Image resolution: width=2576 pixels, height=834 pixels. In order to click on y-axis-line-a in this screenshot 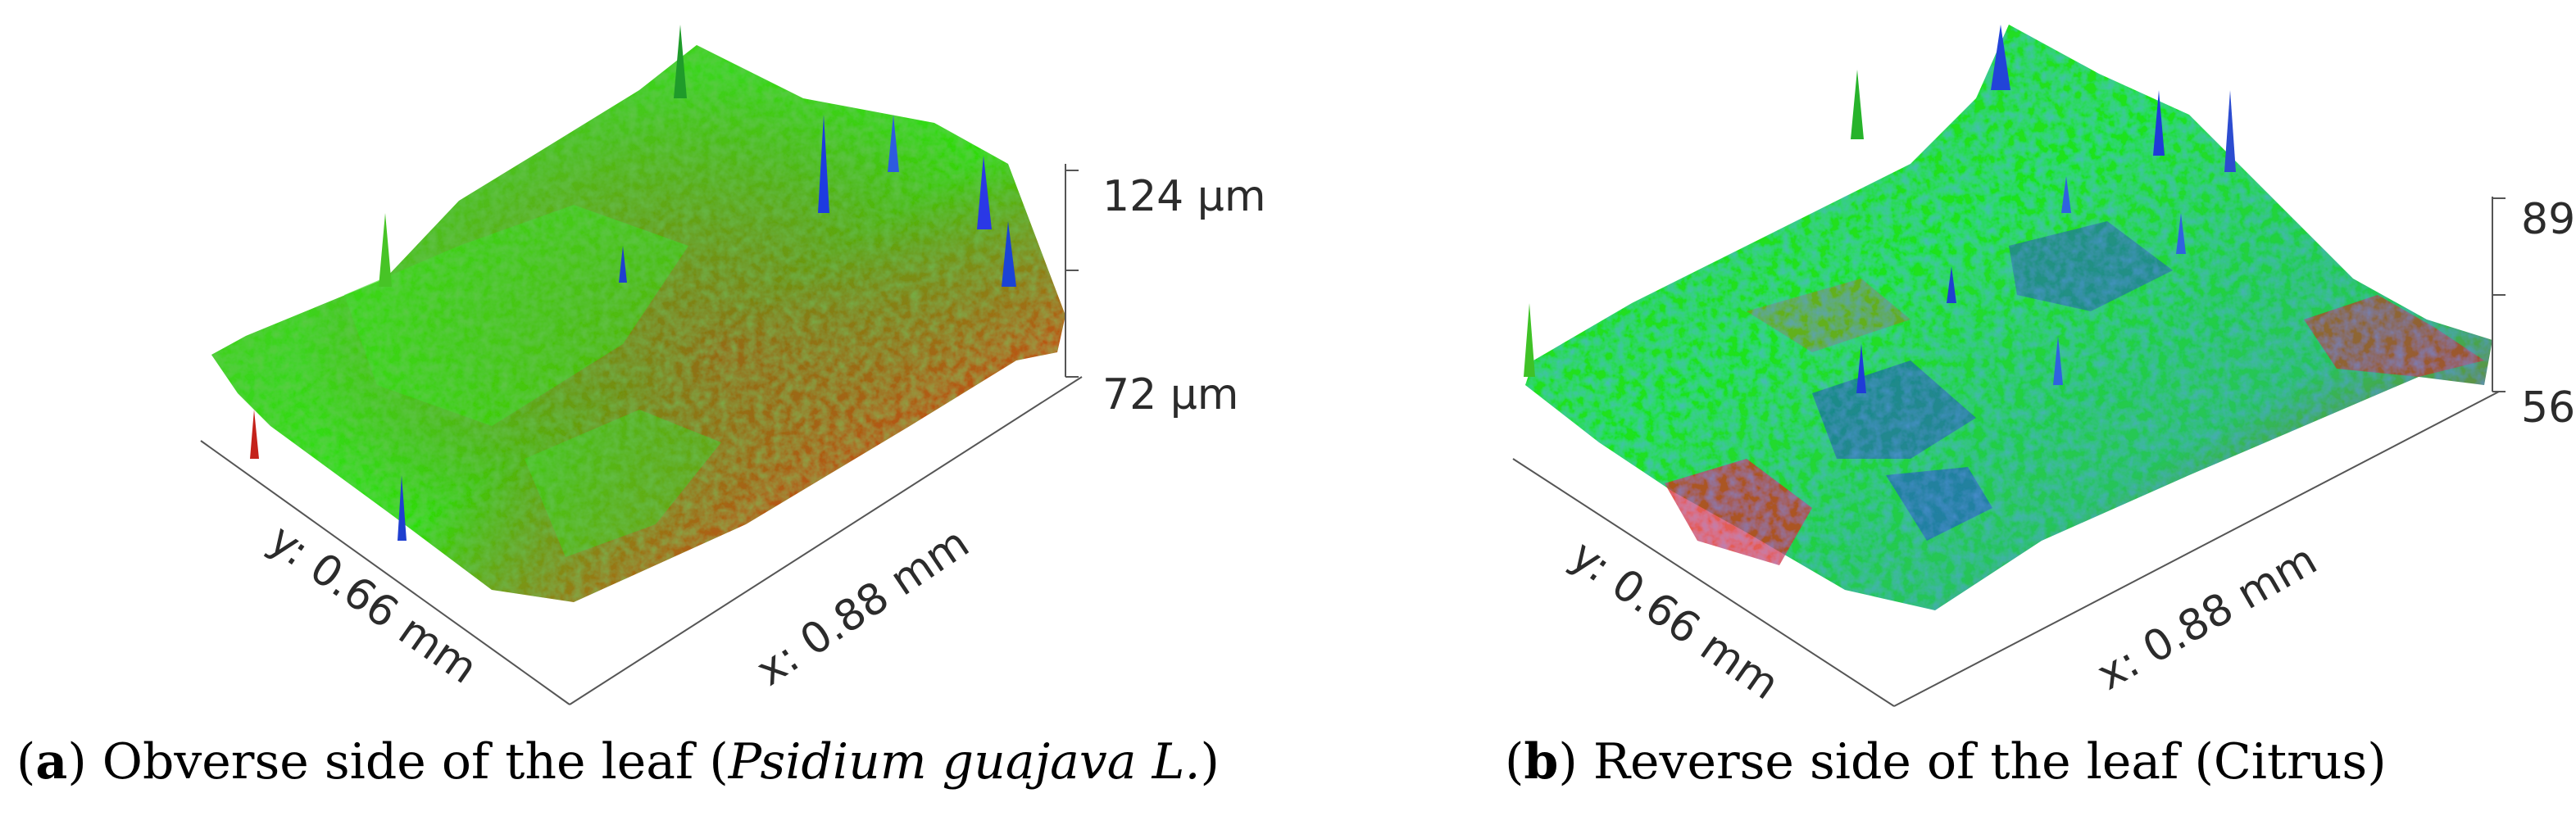, I will do `click(385, 572)`.